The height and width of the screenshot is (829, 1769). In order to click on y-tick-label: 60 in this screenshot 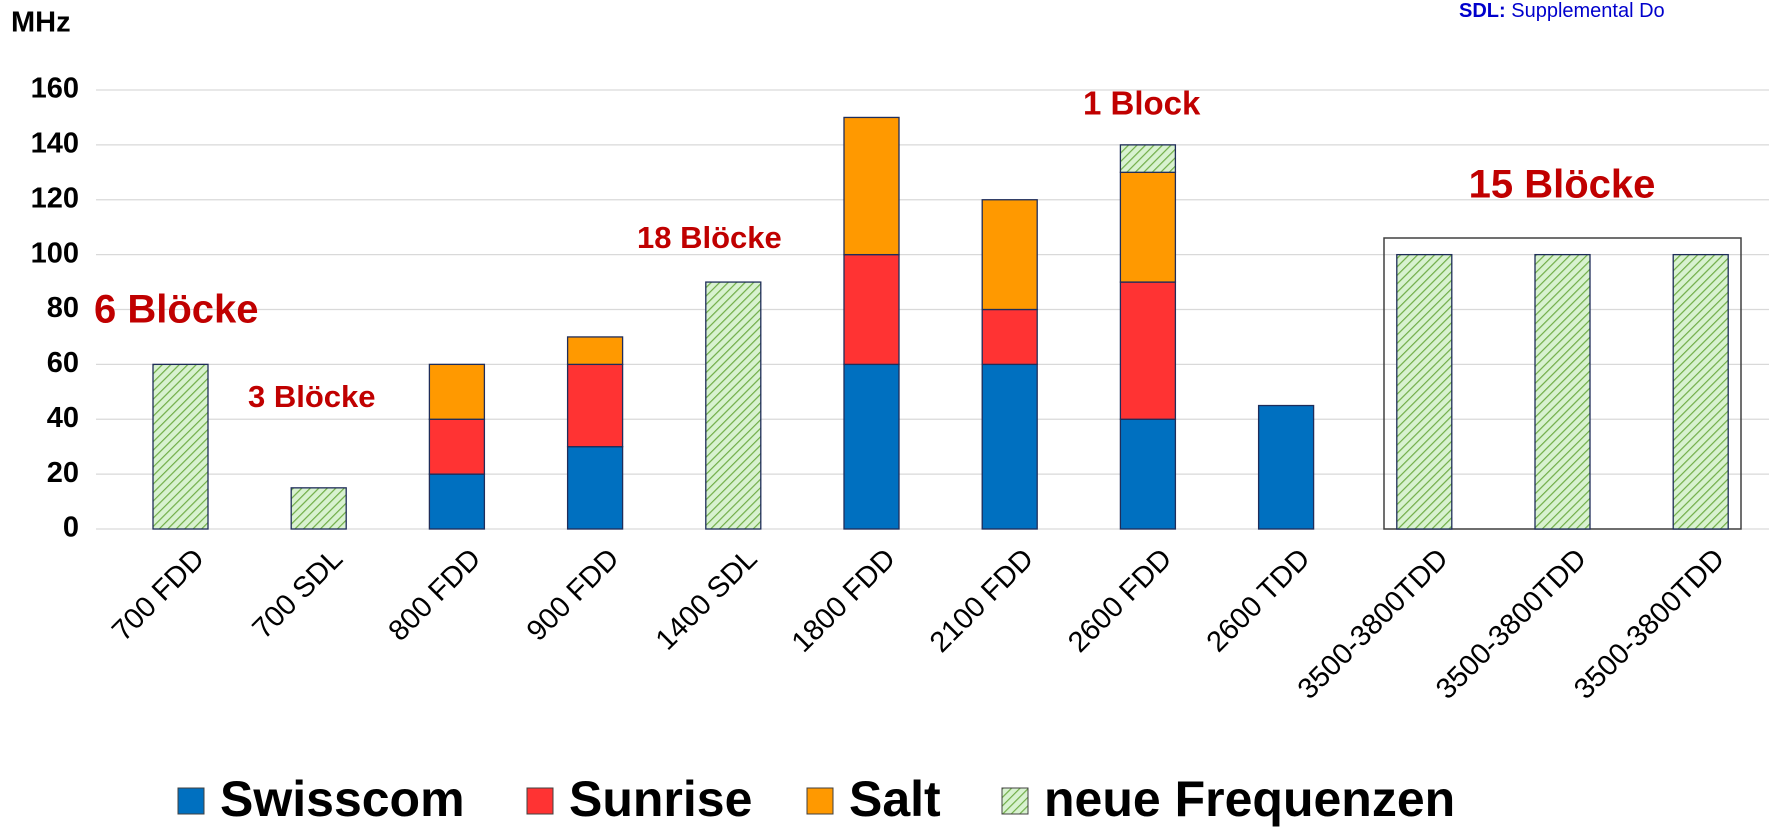, I will do `click(63, 363)`.